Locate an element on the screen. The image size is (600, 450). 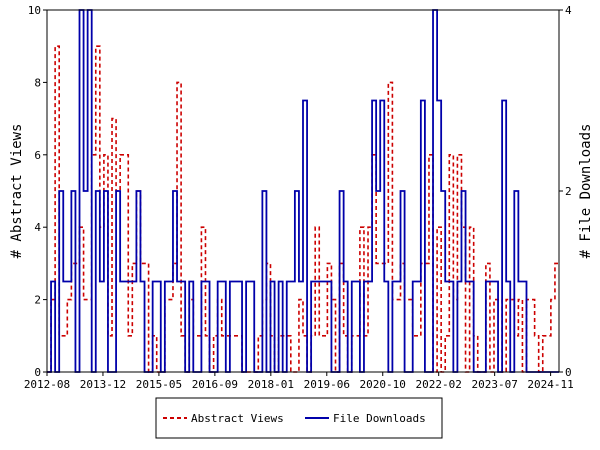
right-tick-label: 2 is located at coordinates (568, 191).